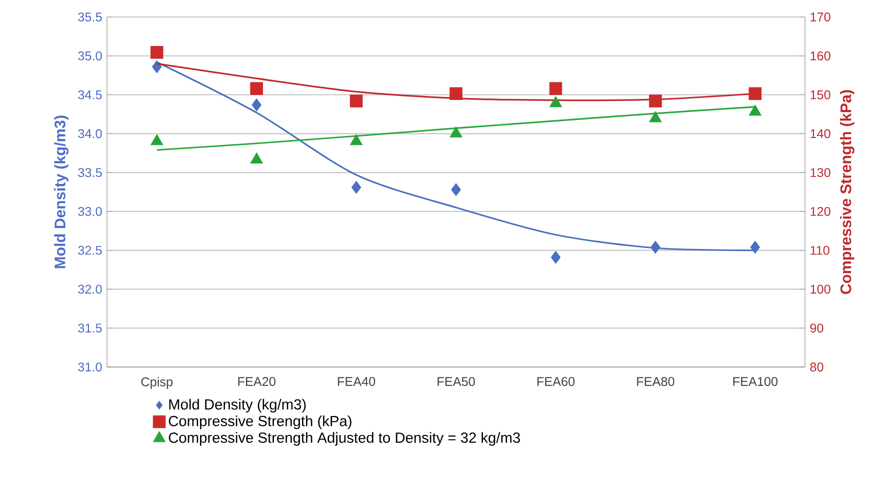 The image size is (885, 492). Describe the element at coordinates (90, 95) in the screenshot. I see `y-tick-label: 34.5` at that location.